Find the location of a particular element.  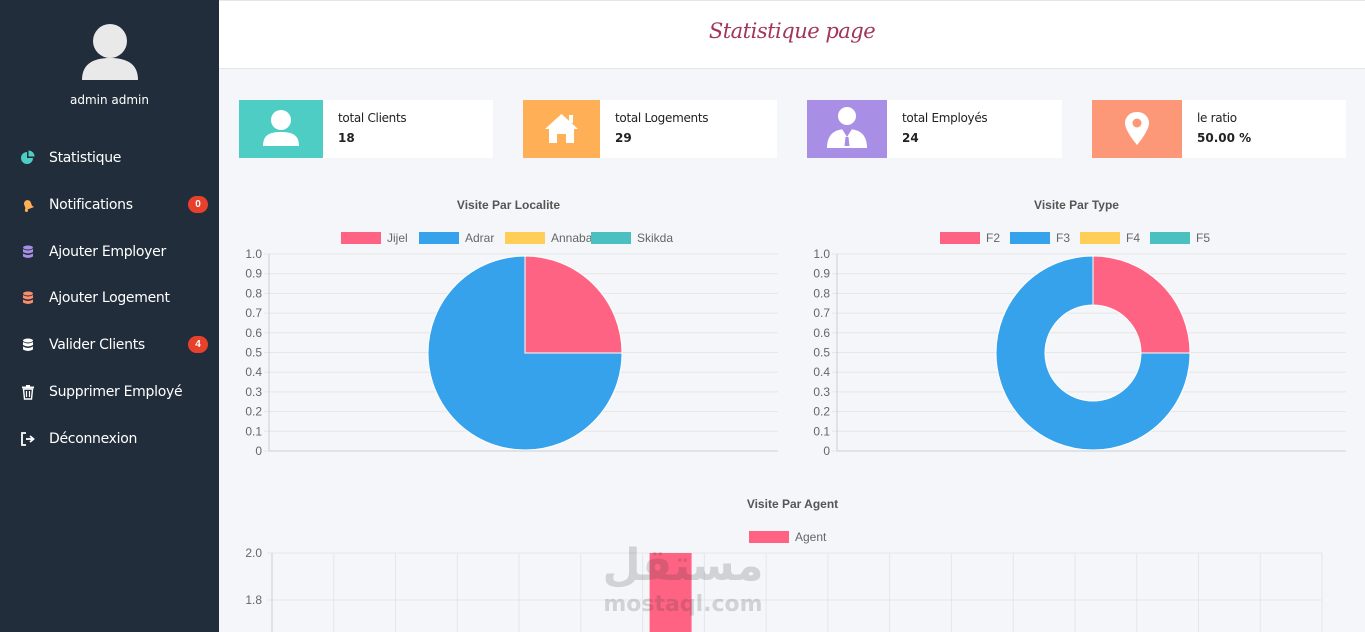

legend-item: Jijel is located at coordinates (374, 238).